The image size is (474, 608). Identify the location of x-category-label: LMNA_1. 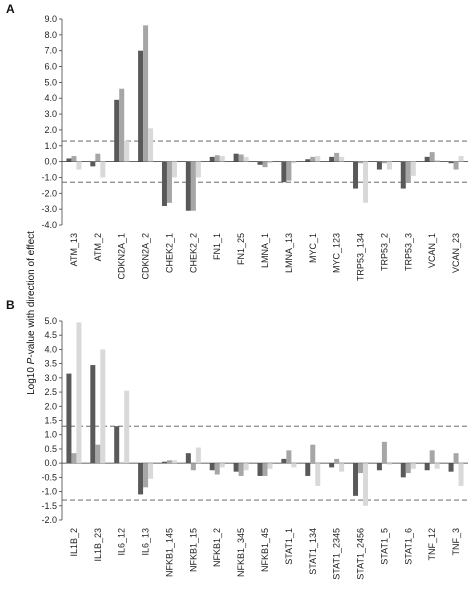
(265, 250).